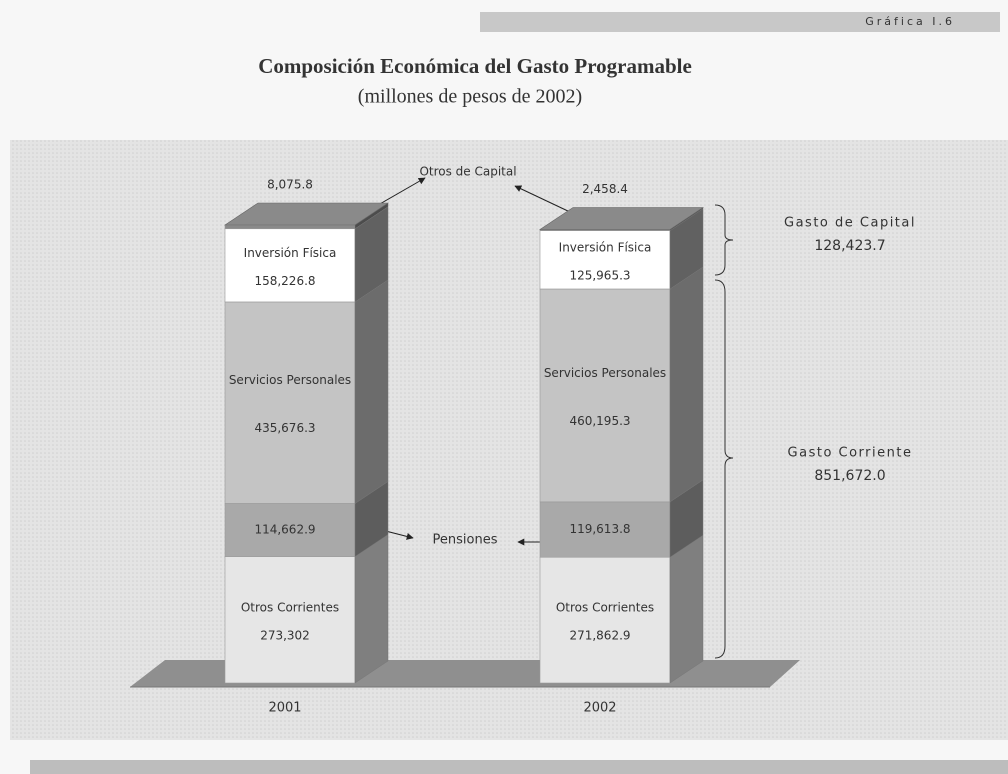  Describe the element at coordinates (724, 240) in the screenshot. I see `brace-capital` at that location.